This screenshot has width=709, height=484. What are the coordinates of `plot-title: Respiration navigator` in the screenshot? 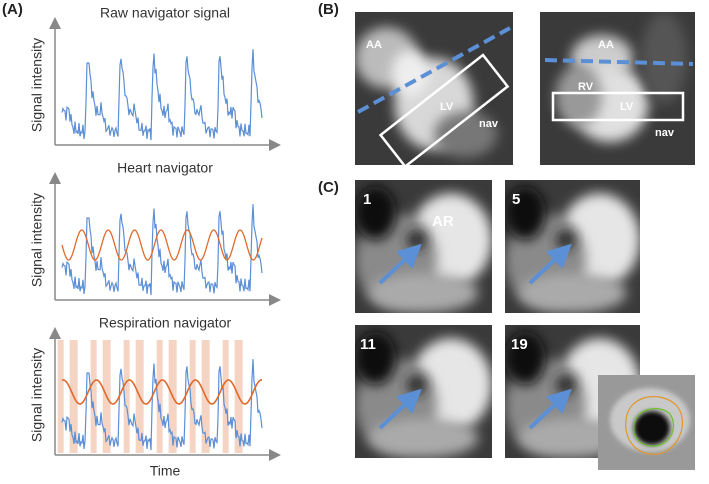 It's located at (165, 323).